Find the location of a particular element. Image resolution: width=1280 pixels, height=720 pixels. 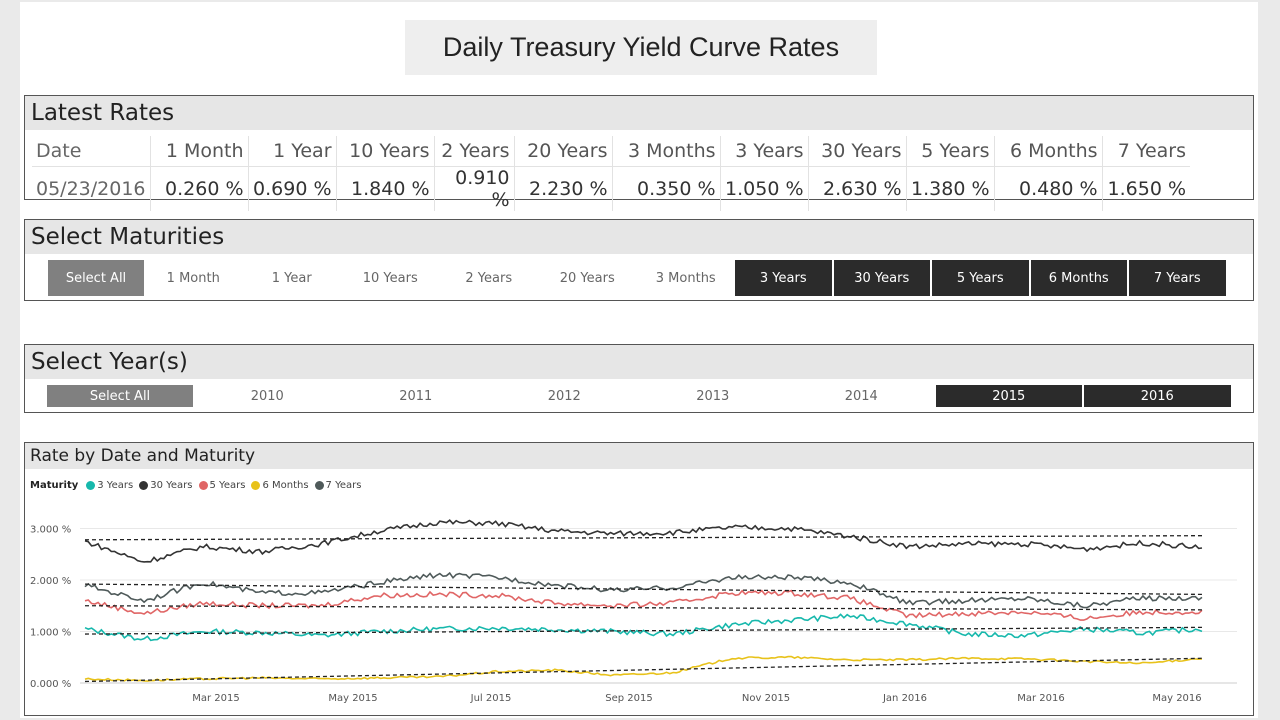

legend-item-5-years: 5 Years is located at coordinates (222, 485).